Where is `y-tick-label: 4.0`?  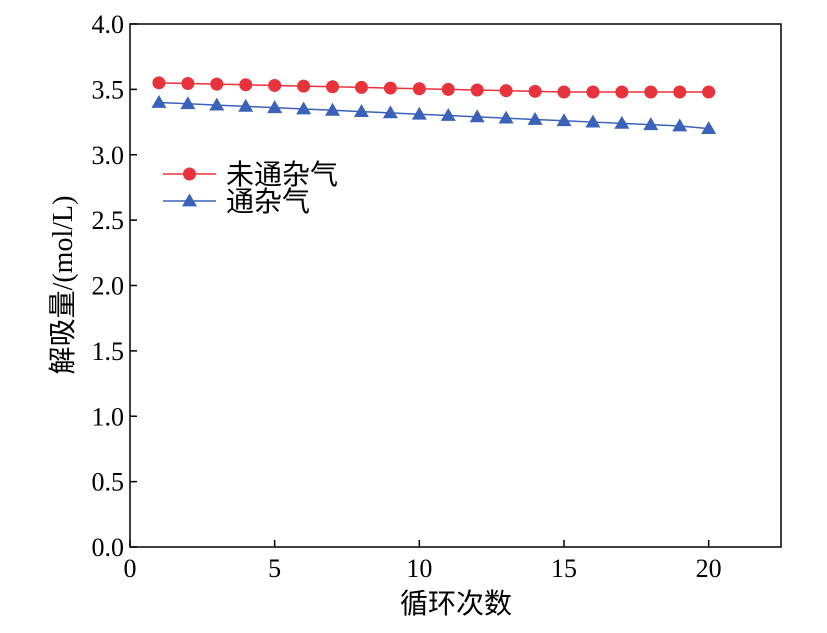
y-tick-label: 4.0 is located at coordinates (108, 24).